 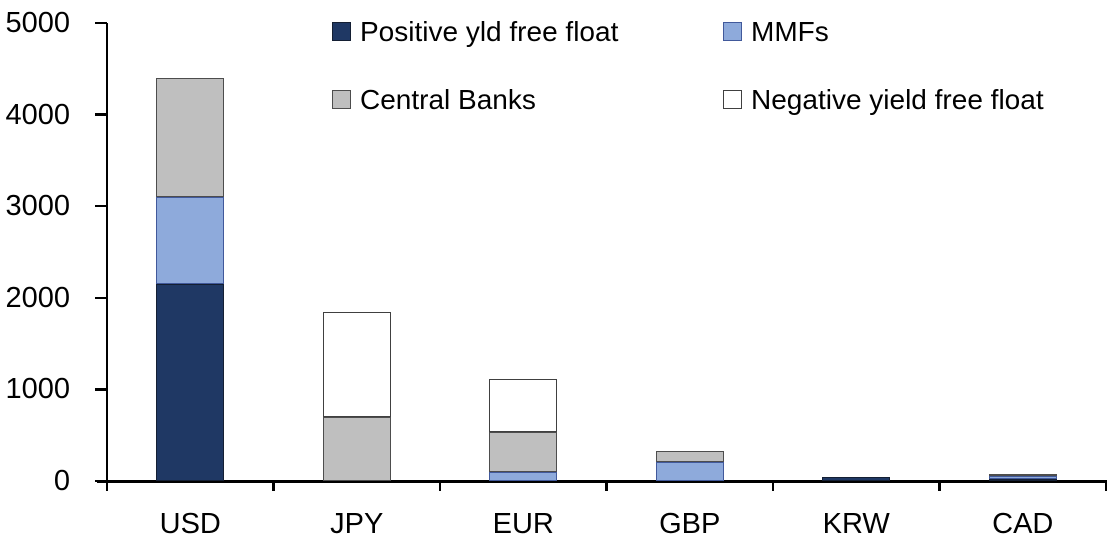 I want to click on legend-label-negative-yield-free-float: Negative yield free float, so click(x=897, y=99).